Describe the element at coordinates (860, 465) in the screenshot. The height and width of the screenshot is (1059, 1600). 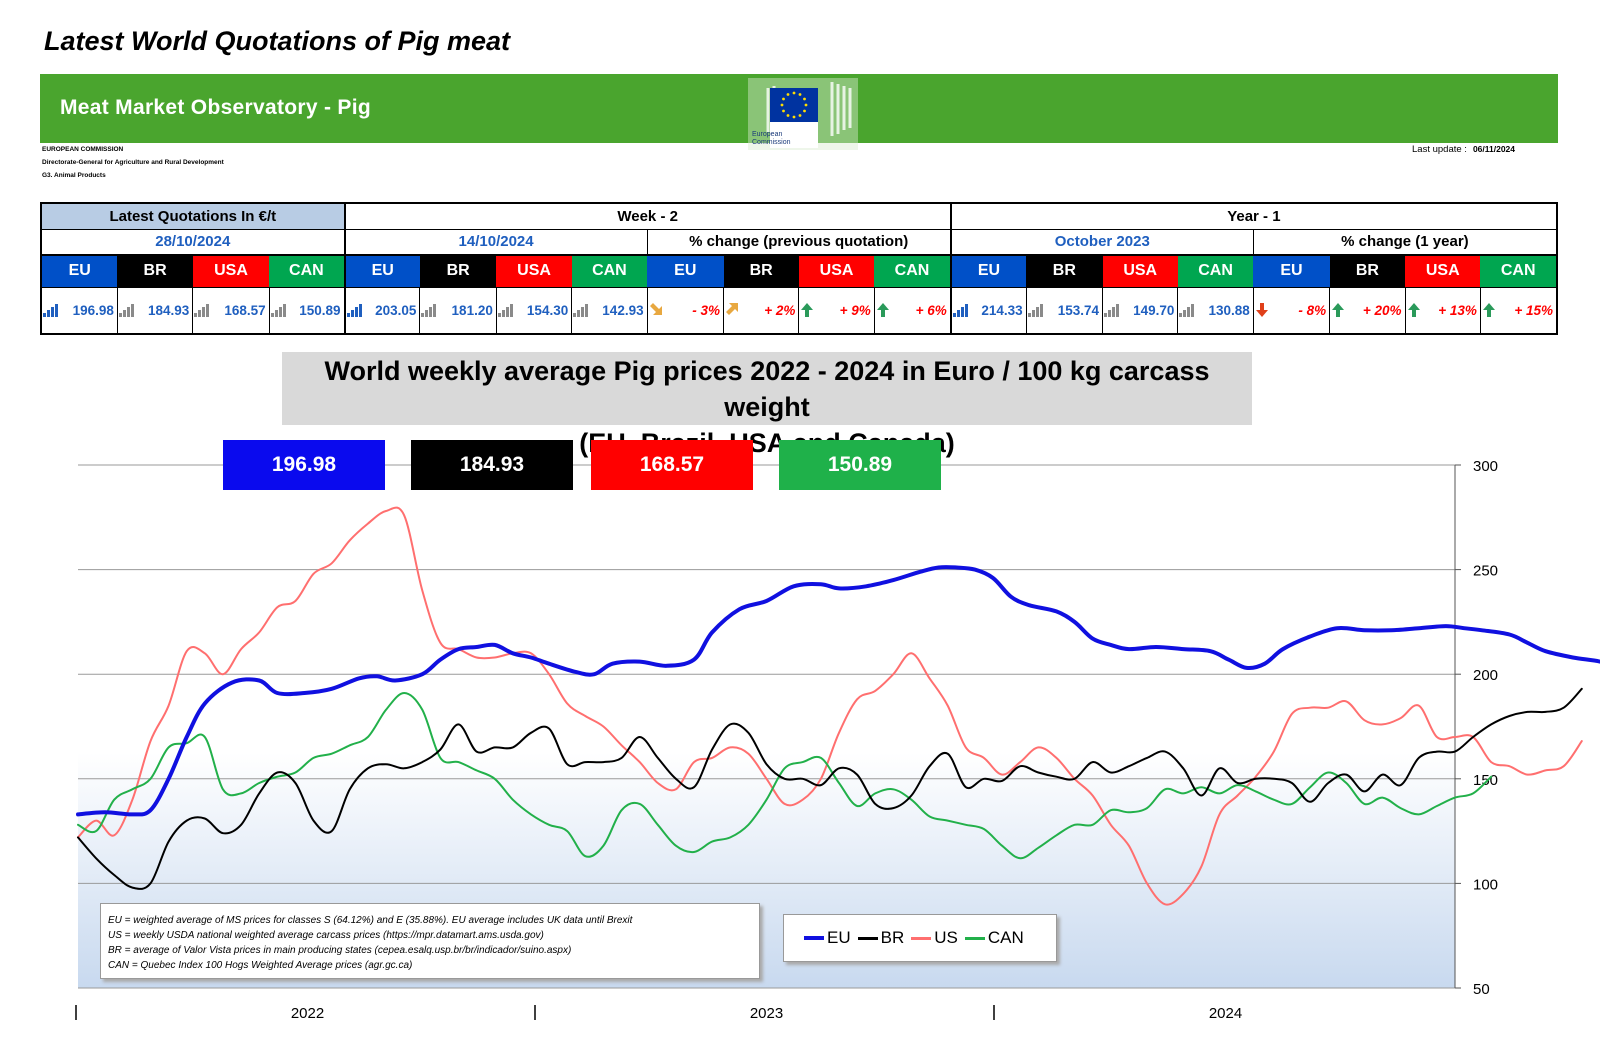
I see `can-value-box: 150.89` at that location.